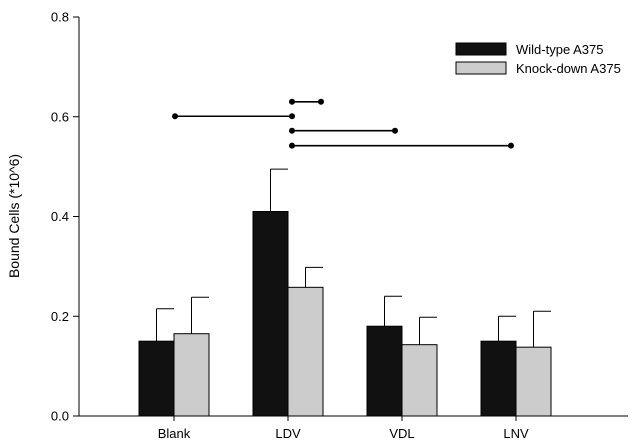 The image size is (642, 447). What do you see at coordinates (343, 123) in the screenshot?
I see `significance-brackets` at bounding box center [343, 123].